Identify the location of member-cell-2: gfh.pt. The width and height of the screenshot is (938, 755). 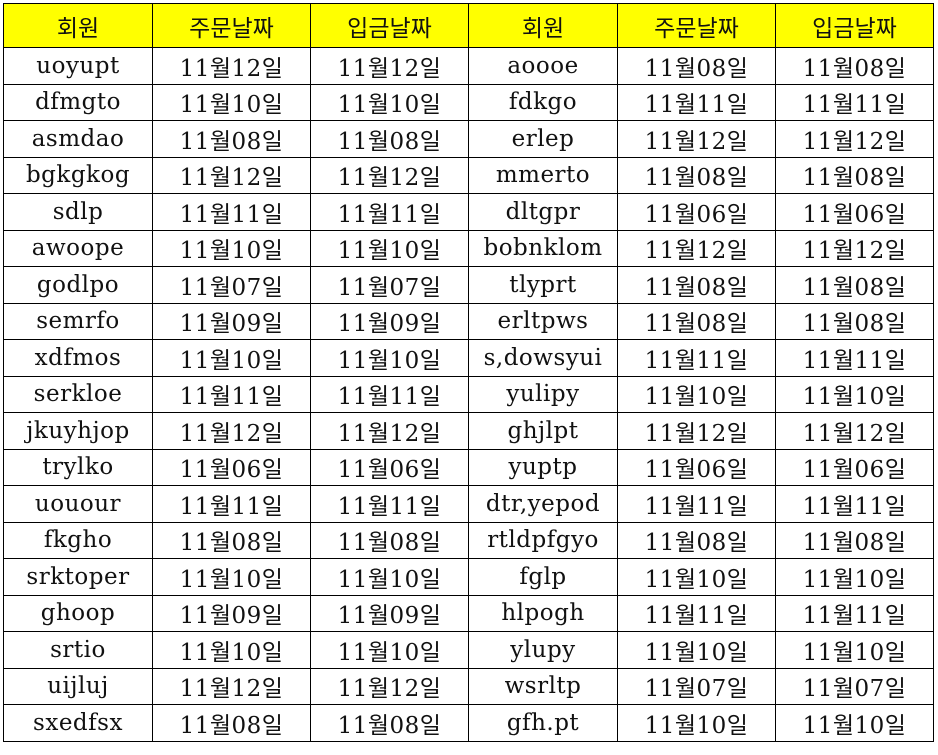
(543, 723).